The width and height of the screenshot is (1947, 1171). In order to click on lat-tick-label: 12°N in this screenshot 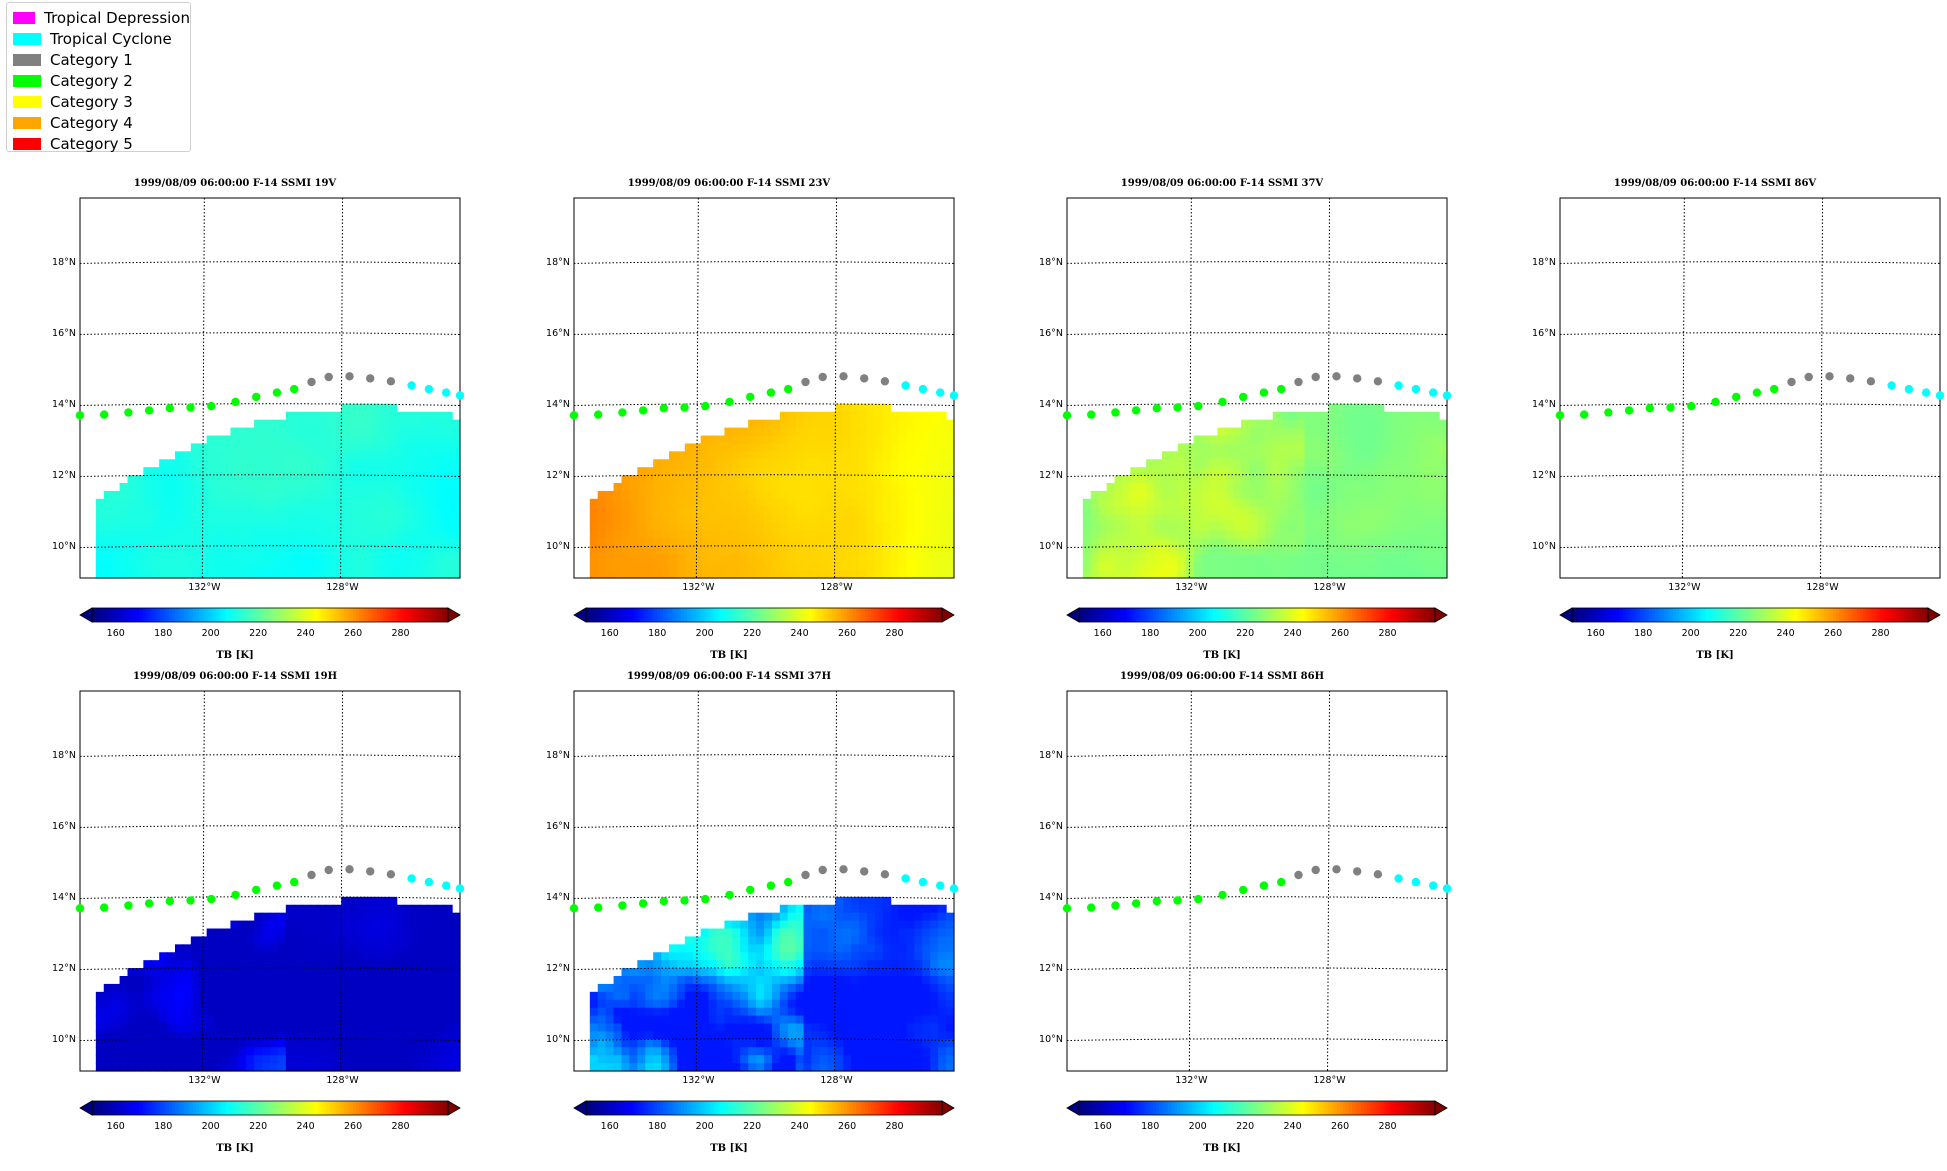, I will do `click(1544, 475)`.